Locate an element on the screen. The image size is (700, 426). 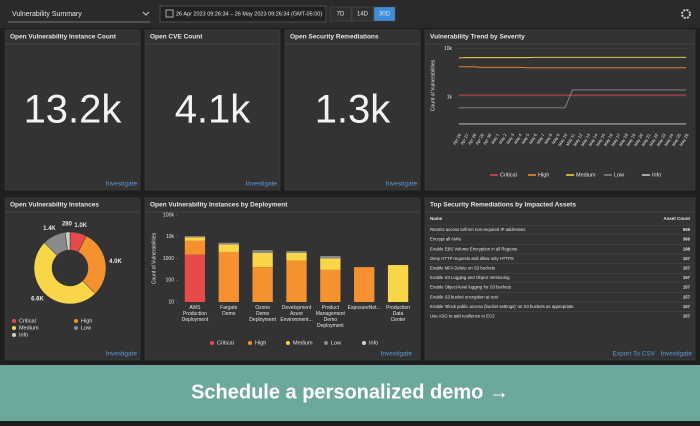
x-tick-label: Apr 26 is located at coordinates (457, 139).